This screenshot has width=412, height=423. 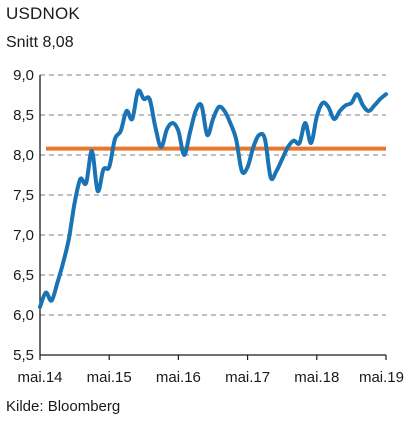 What do you see at coordinates (23, 315) in the screenshot?
I see `y-tick-label: 6,0` at bounding box center [23, 315].